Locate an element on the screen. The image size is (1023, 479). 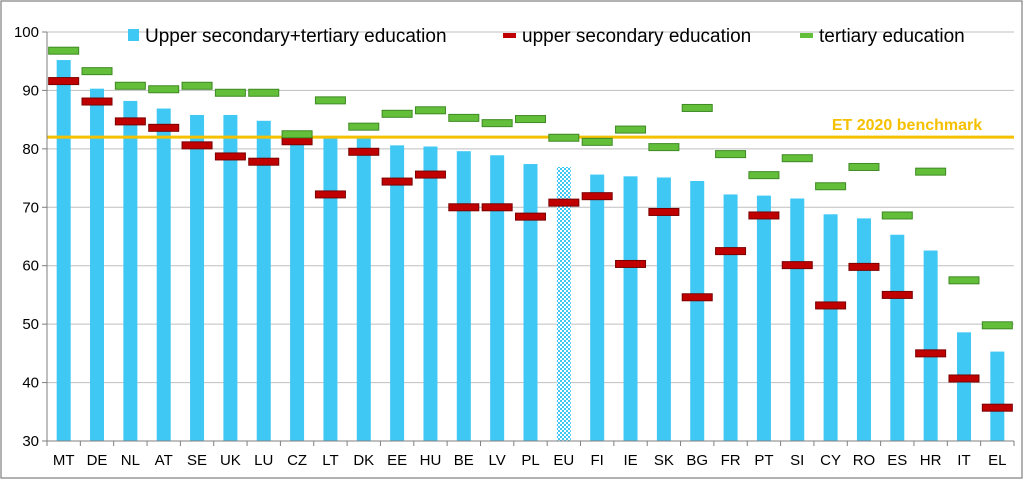
upper-secondary-education-marker-bg is located at coordinates (697, 297).